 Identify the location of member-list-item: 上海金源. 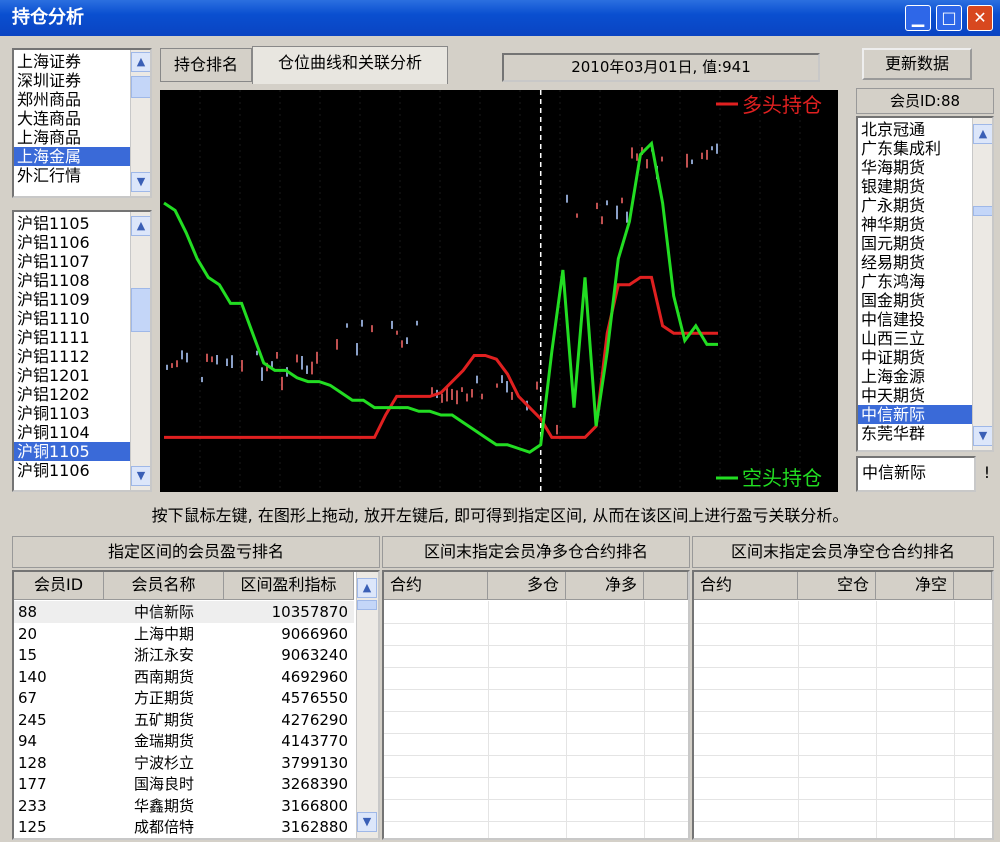
(893, 376).